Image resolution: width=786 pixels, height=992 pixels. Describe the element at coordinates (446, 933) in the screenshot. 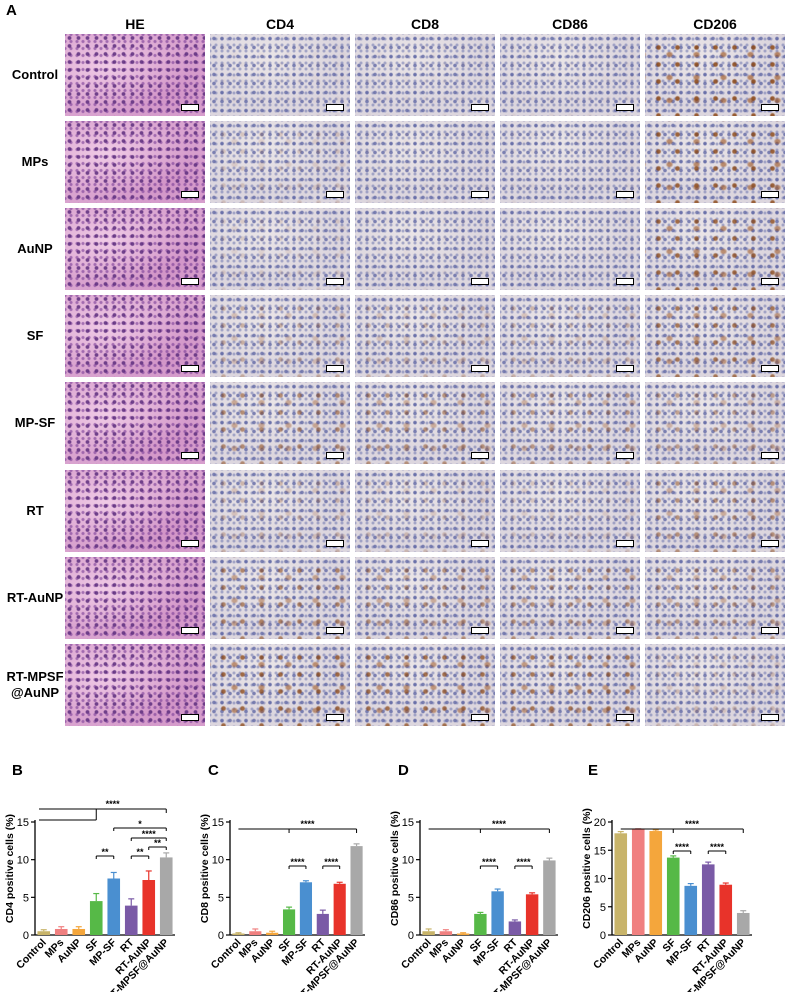

I see `bar-mps` at that location.